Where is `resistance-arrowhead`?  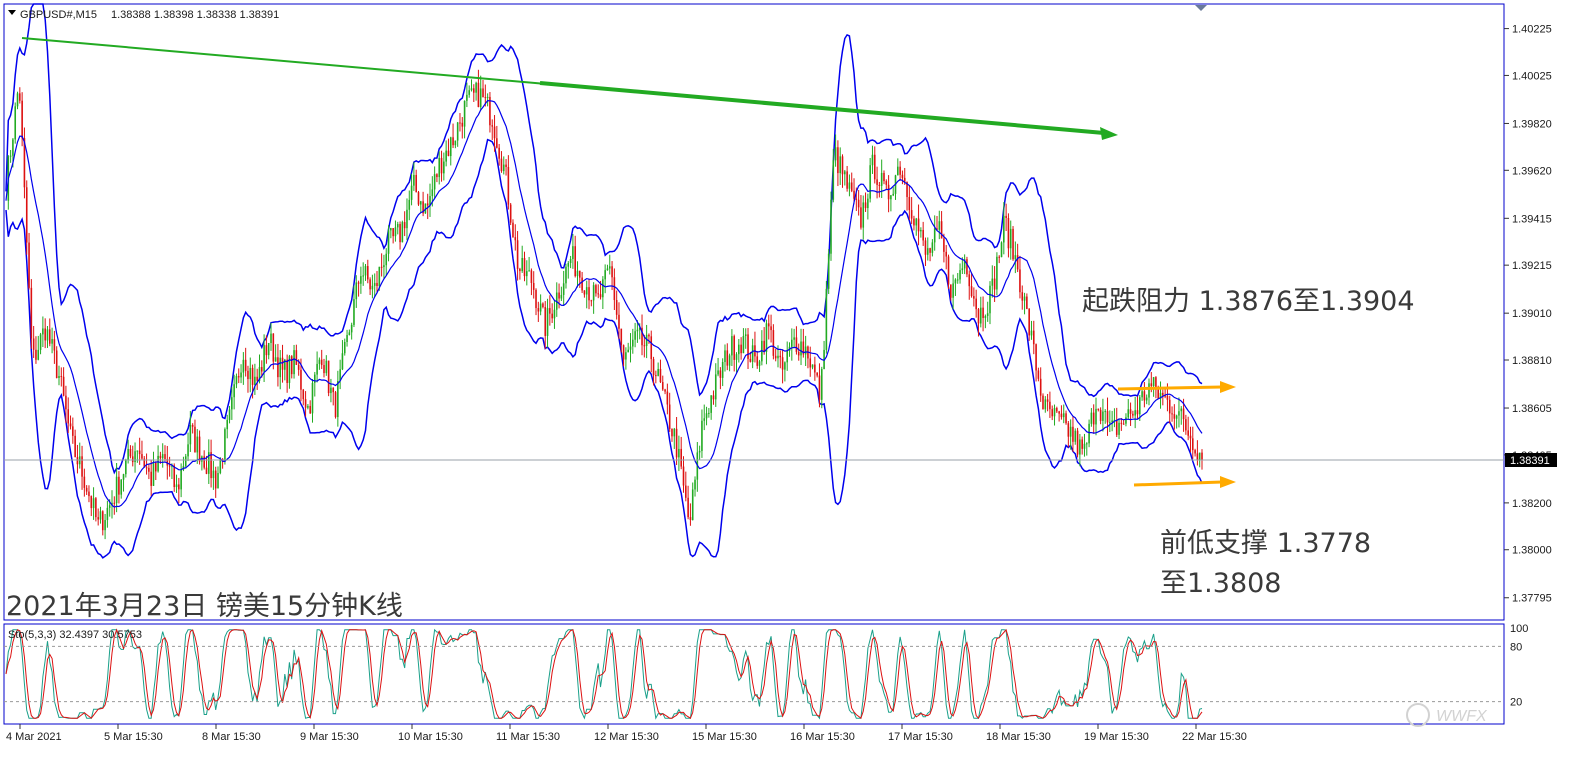
resistance-arrowhead is located at coordinates (1228, 387).